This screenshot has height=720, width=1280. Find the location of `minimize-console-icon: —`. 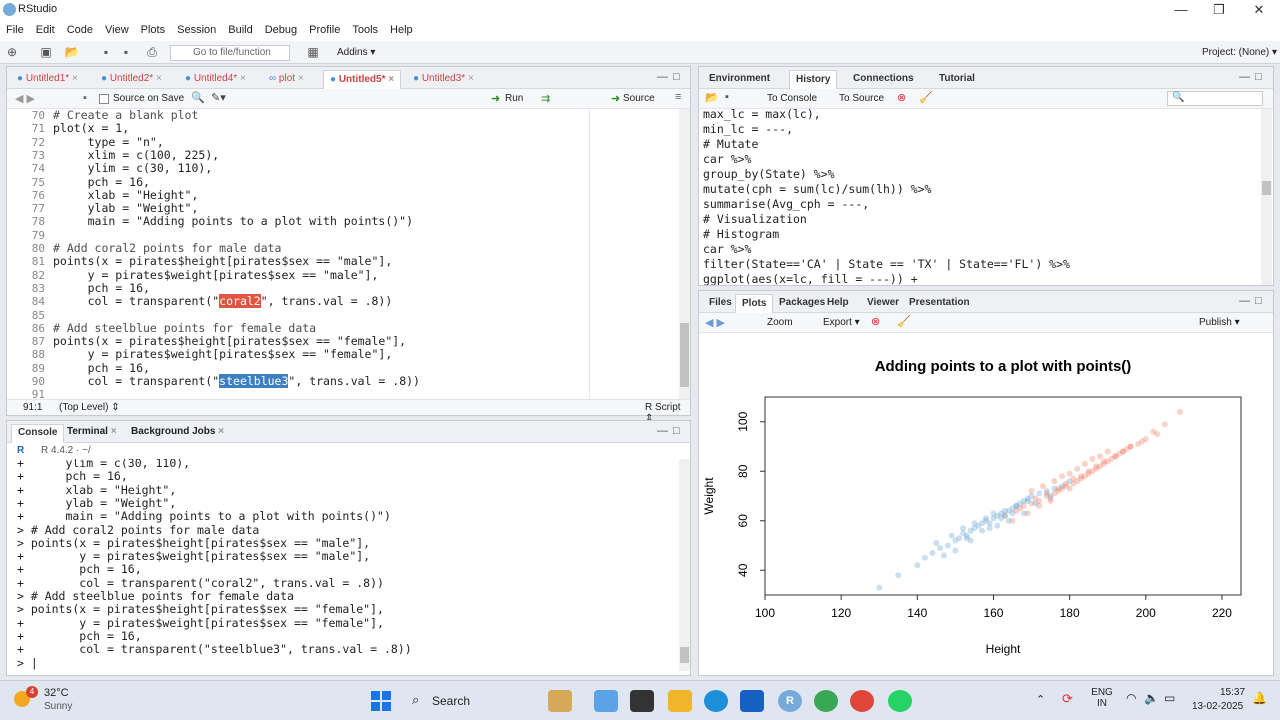

minimize-console-icon: — is located at coordinates (662, 431).